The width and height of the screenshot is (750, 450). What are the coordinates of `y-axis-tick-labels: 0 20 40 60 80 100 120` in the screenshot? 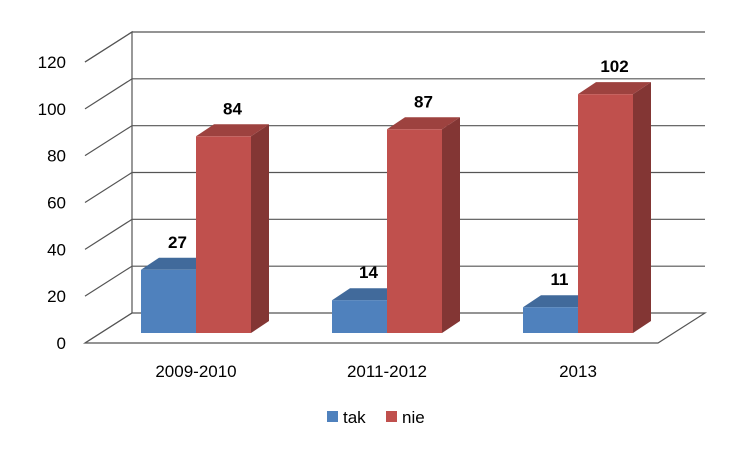 It's located at (52, 203).